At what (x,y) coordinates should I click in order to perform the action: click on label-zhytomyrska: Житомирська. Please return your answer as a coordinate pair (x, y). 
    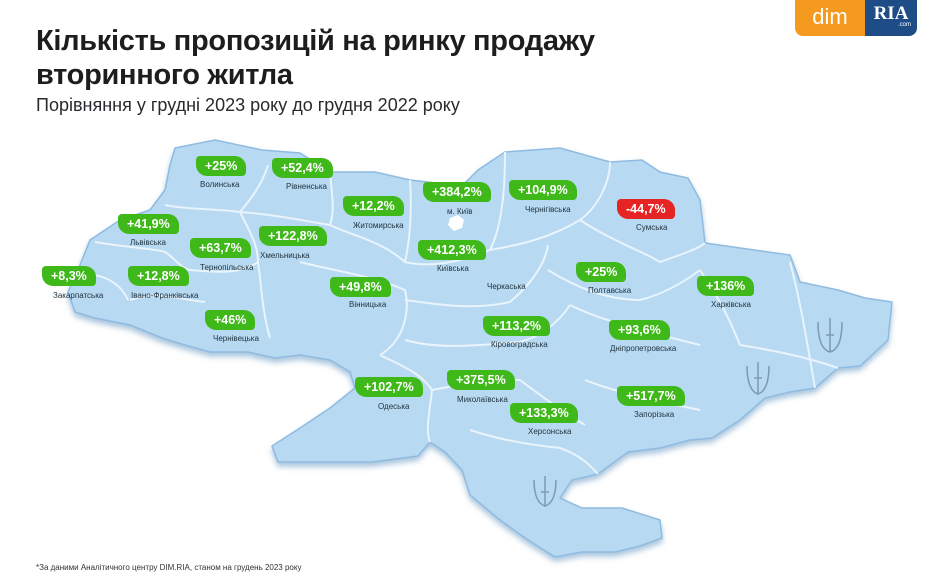
    Looking at the image, I should click on (378, 225).